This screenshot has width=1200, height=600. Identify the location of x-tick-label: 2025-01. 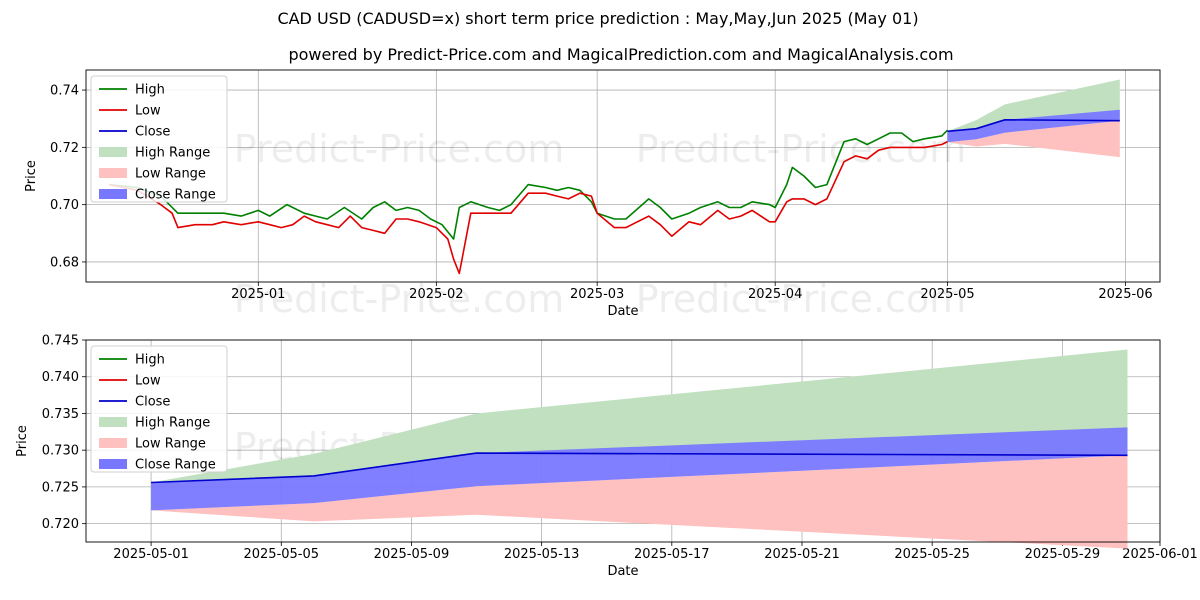
(258, 294).